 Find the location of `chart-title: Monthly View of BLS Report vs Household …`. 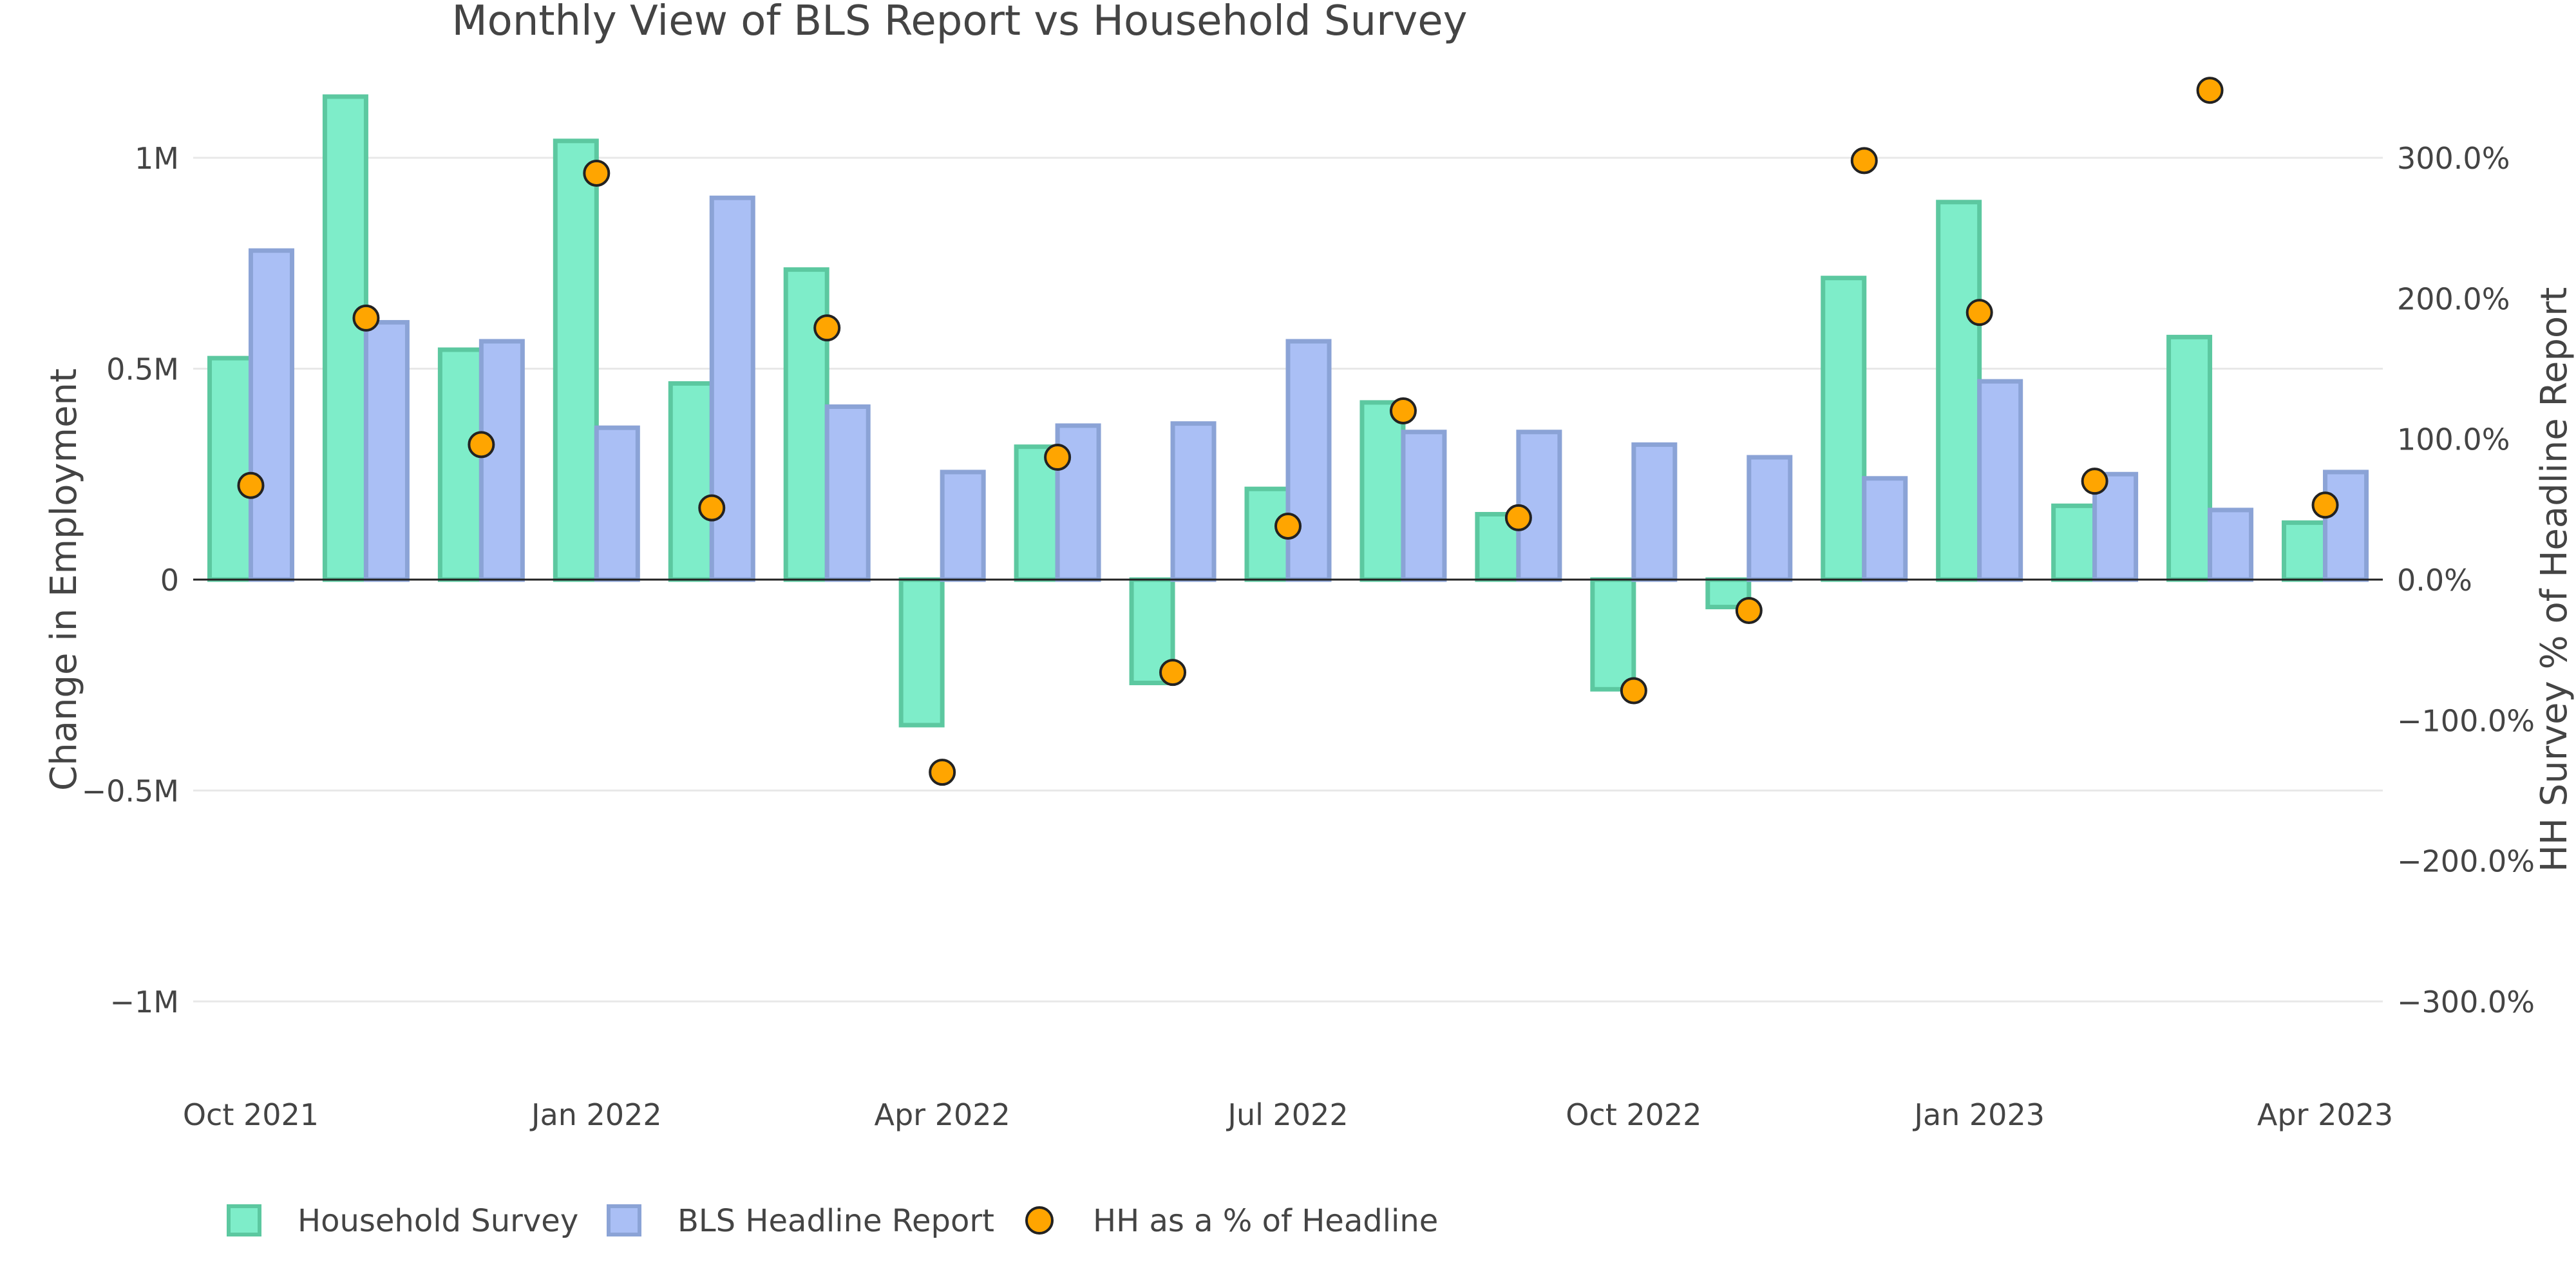

chart-title: Monthly View of BLS Report vs Household … is located at coordinates (959, 22).